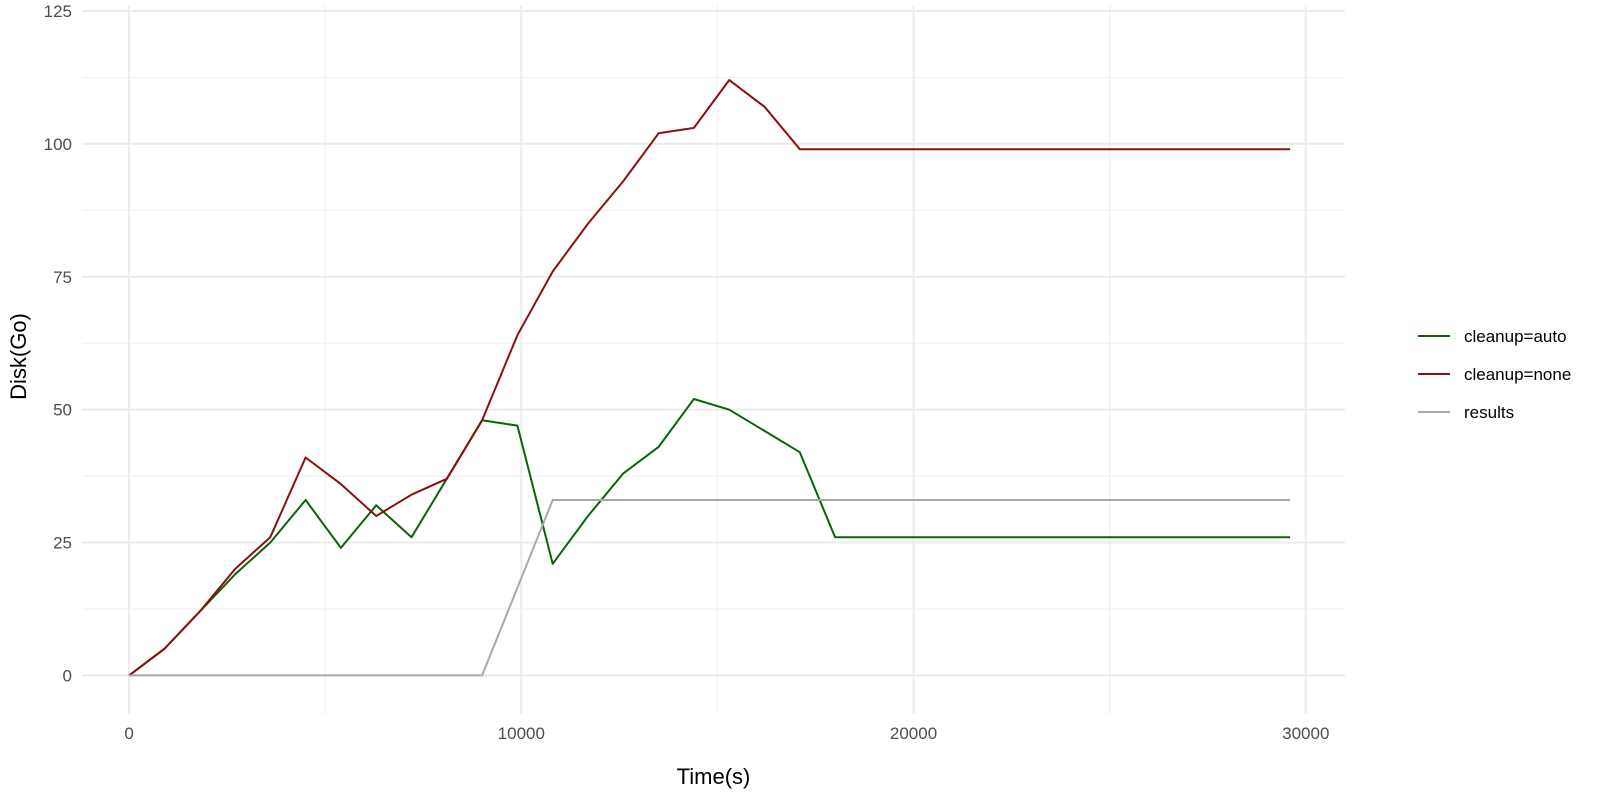  Describe the element at coordinates (1489, 412) in the screenshot. I see `legend-label-results: results` at that location.